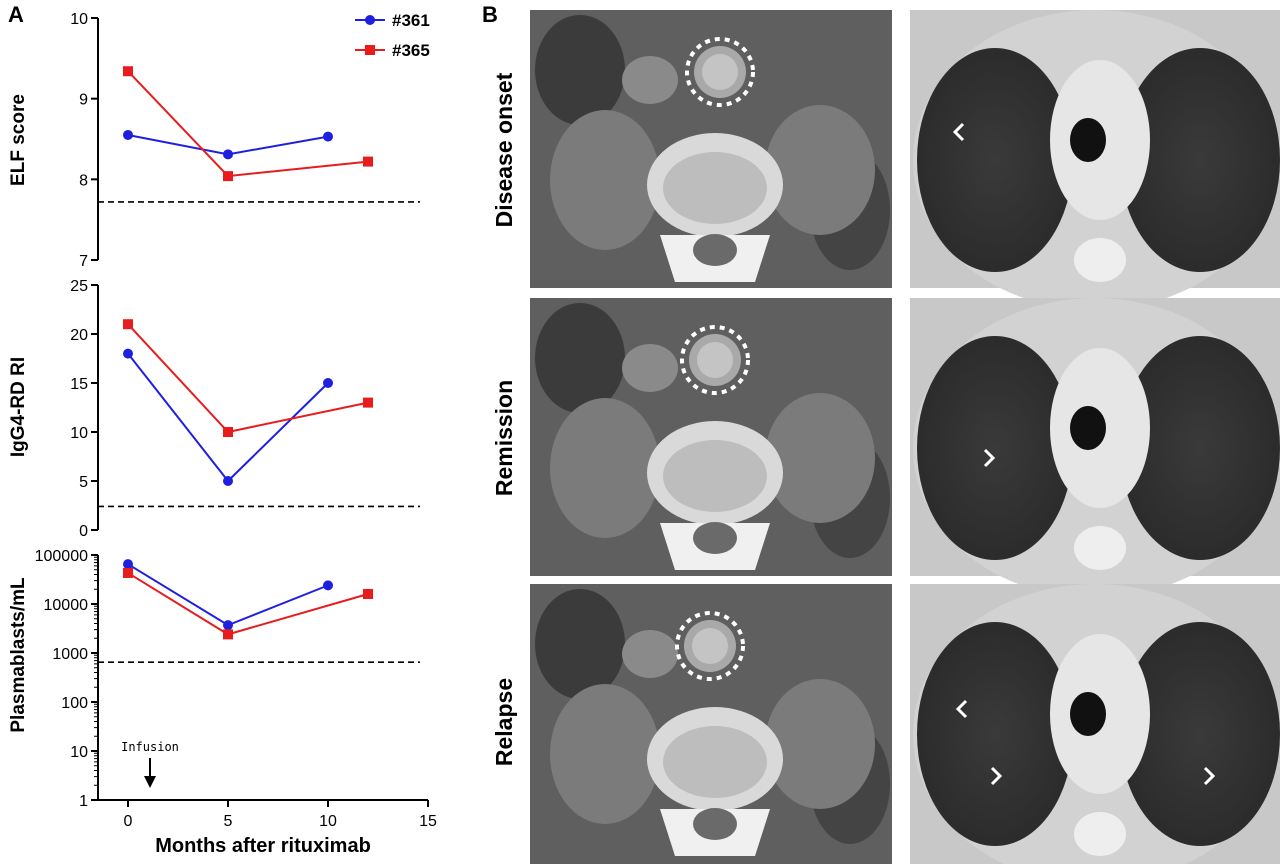 The height and width of the screenshot is (864, 1280). I want to click on infusion-annotation: Infusion, so click(150, 764).